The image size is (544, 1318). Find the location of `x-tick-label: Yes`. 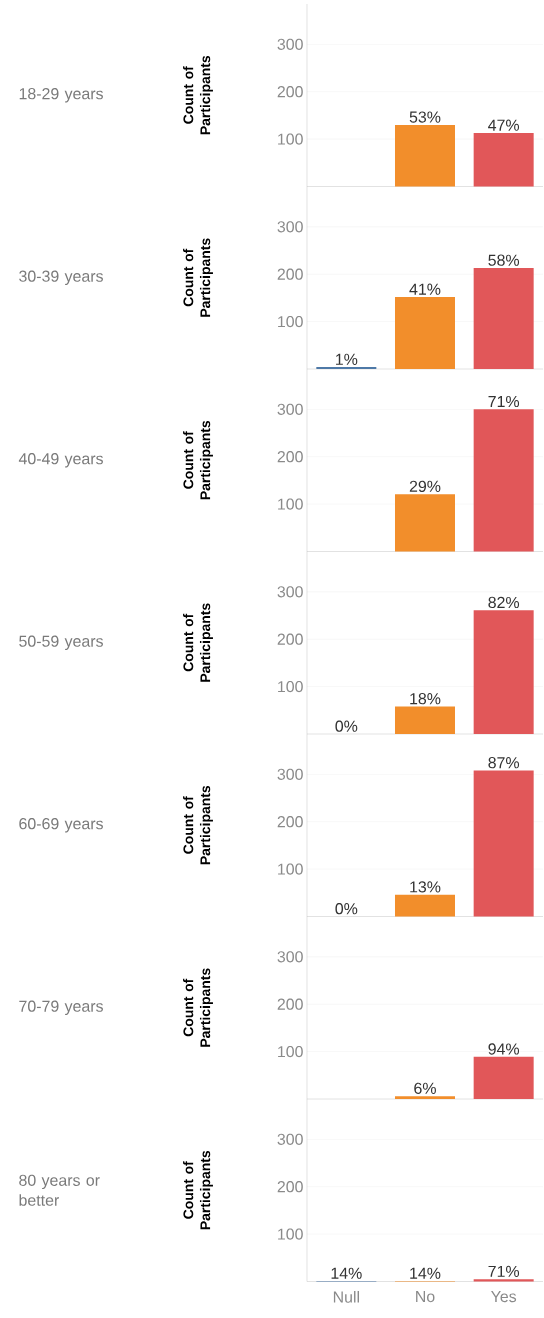

x-tick-label: Yes is located at coordinates (504, 1297).